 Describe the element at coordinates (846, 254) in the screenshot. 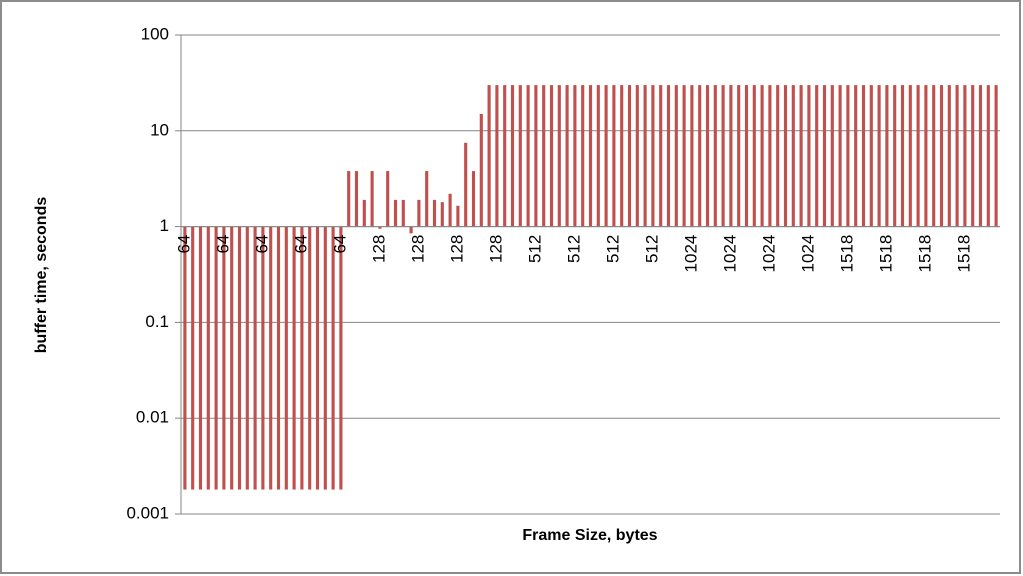

I see `x-tick-label: 1518` at that location.